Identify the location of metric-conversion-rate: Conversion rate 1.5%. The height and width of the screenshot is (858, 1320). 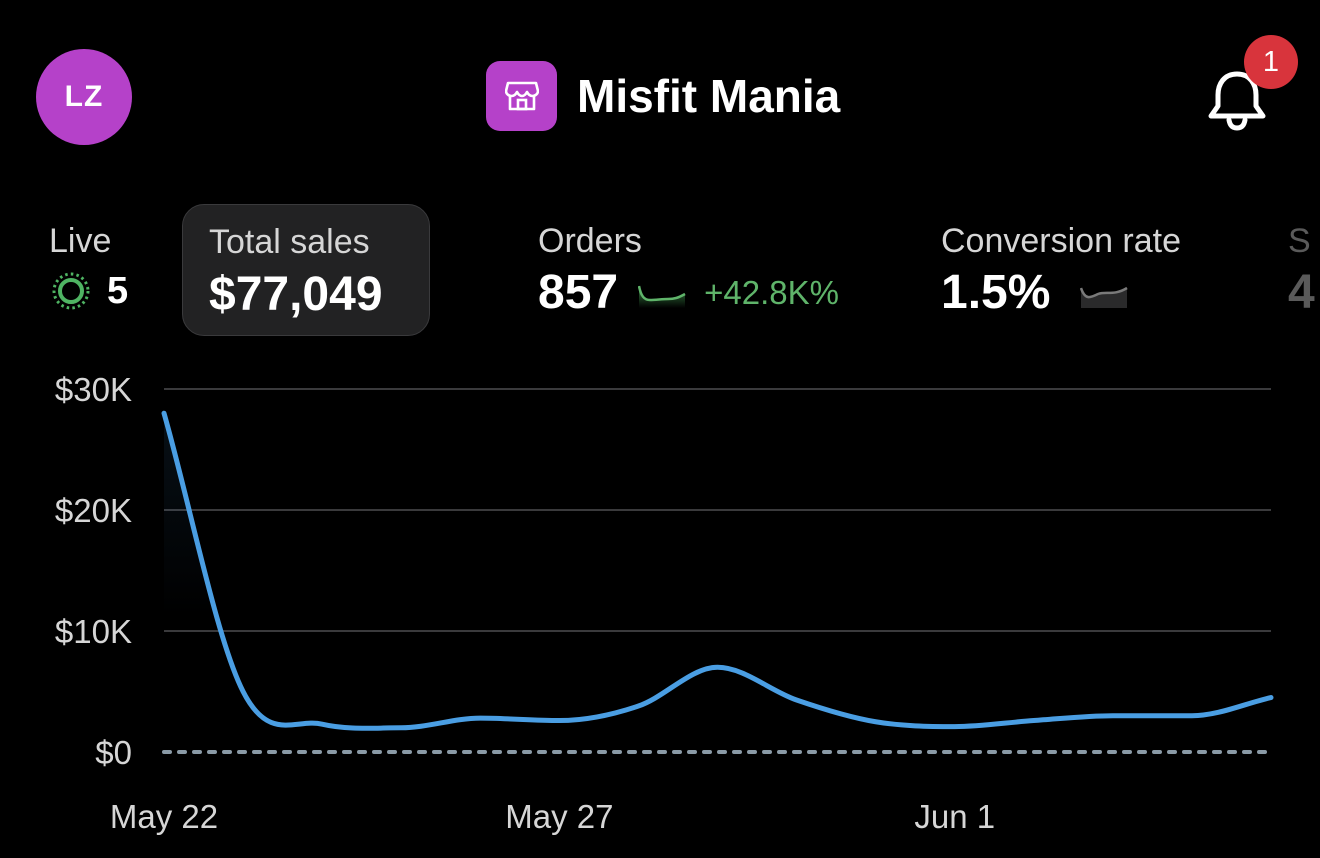
(1061, 271).